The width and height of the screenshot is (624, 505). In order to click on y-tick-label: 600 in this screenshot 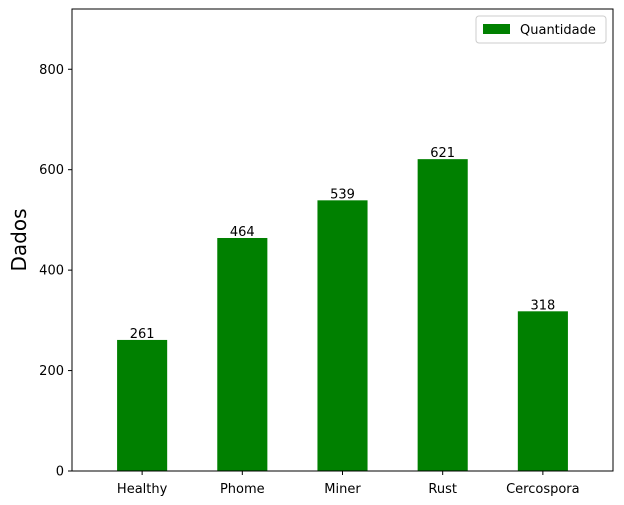, I will do `click(51, 170)`.